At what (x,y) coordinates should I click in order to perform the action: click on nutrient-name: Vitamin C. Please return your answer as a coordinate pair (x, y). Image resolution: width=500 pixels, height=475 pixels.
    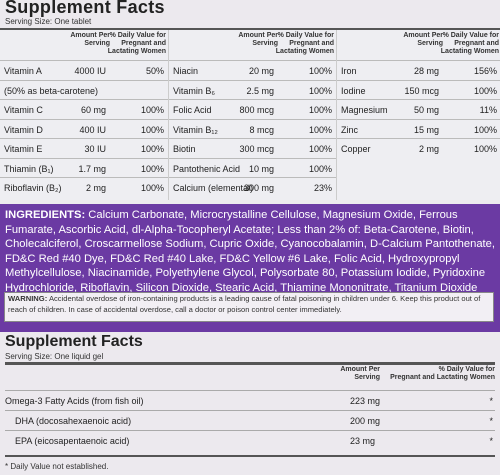
    Looking at the image, I should click on (23, 110).